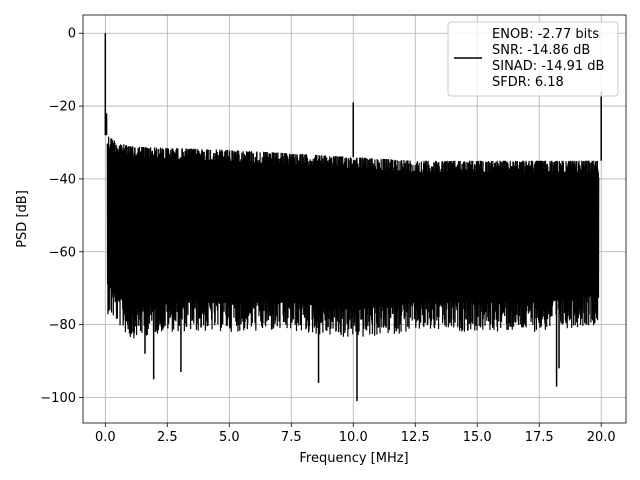  Describe the element at coordinates (477, 437) in the screenshot. I see `x-tick-label: 15.0` at that location.